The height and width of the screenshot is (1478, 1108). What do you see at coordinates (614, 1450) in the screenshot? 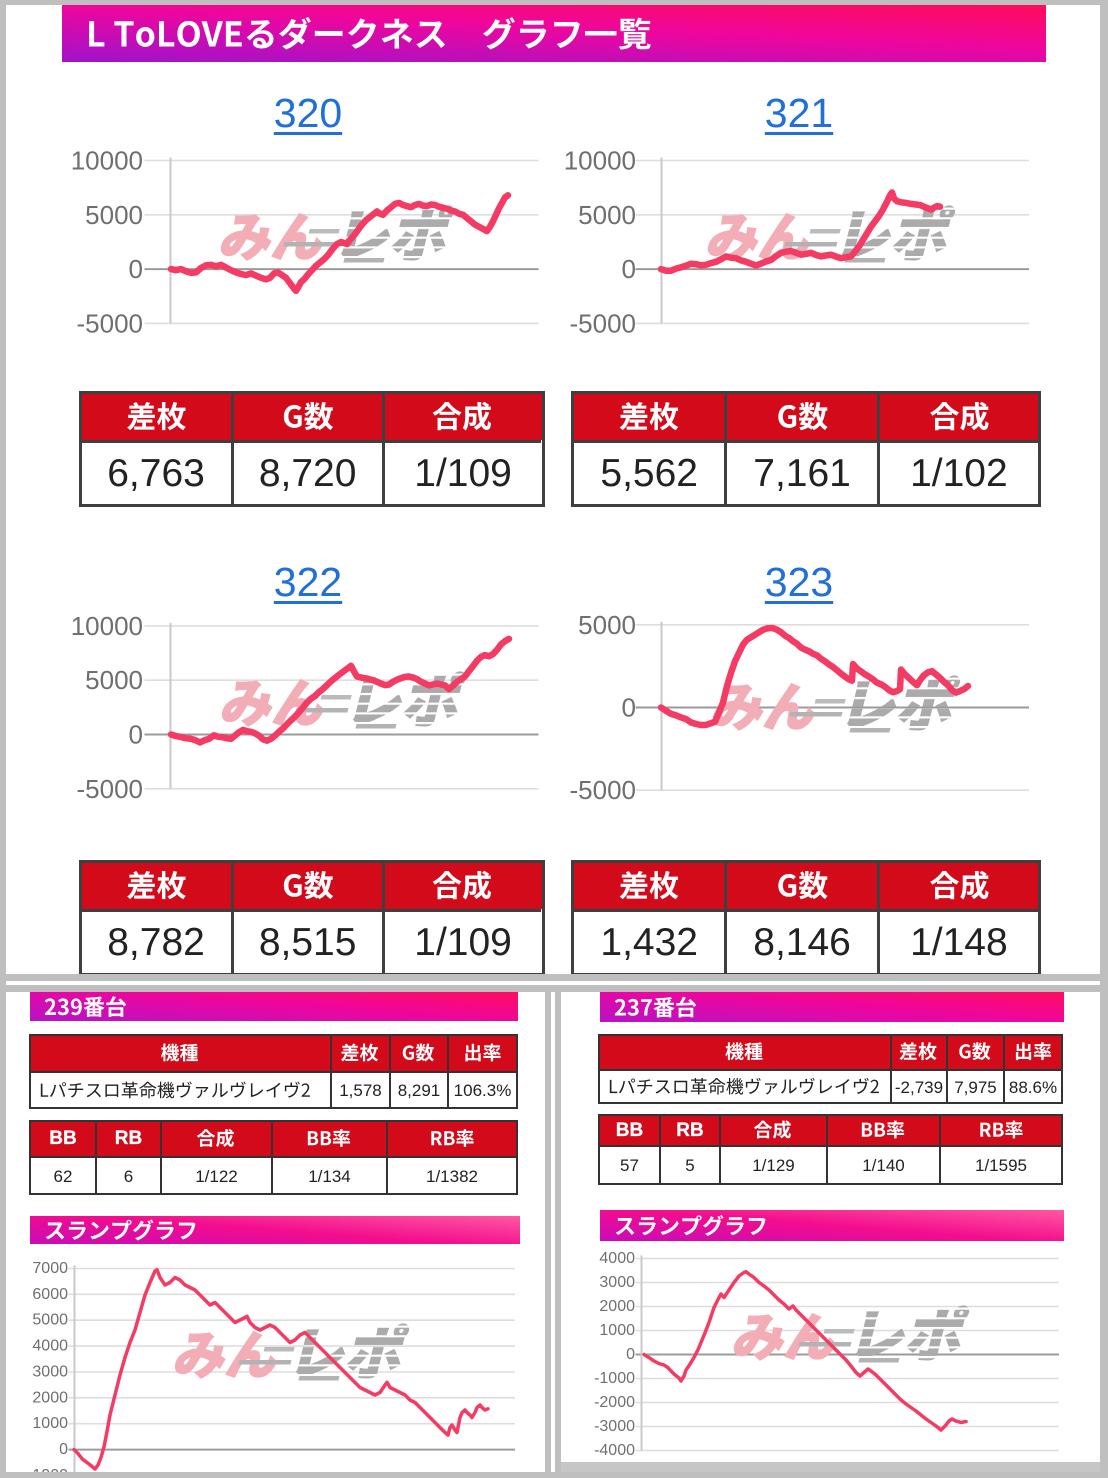
I see `svg-text: -4000` at bounding box center [614, 1450].